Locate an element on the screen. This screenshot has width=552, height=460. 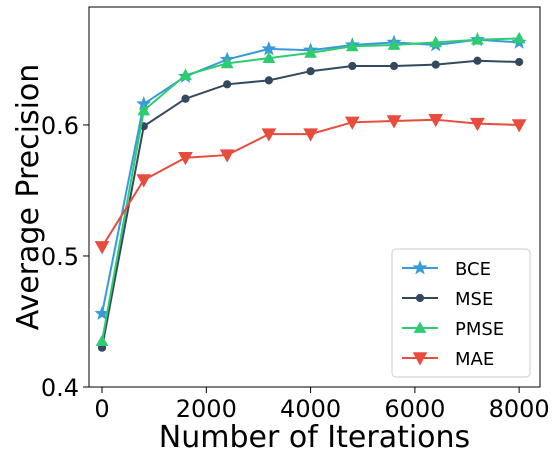
legend-entry-mae: MAE is located at coordinates (448, 359).